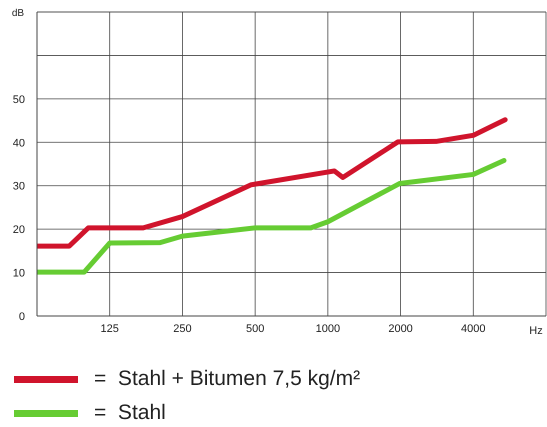 The width and height of the screenshot is (547, 427). What do you see at coordinates (18, 143) in the screenshot?
I see `y-tick-label: 40` at bounding box center [18, 143].